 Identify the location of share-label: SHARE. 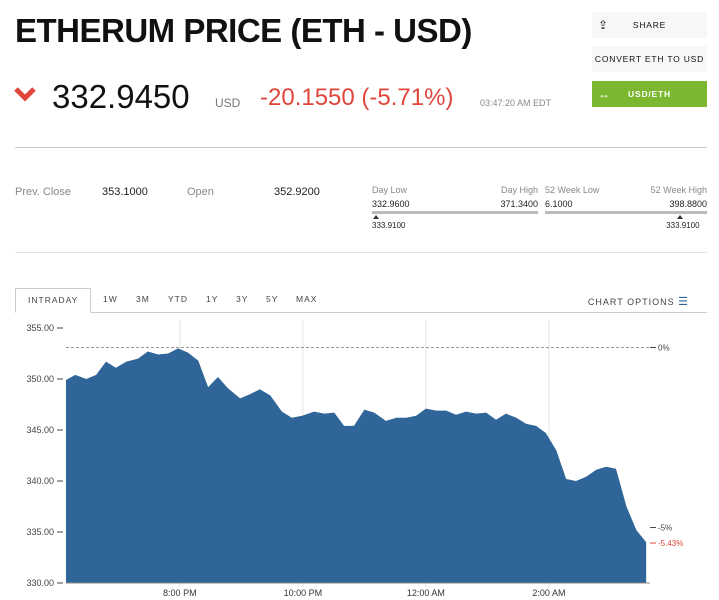
(649, 25).